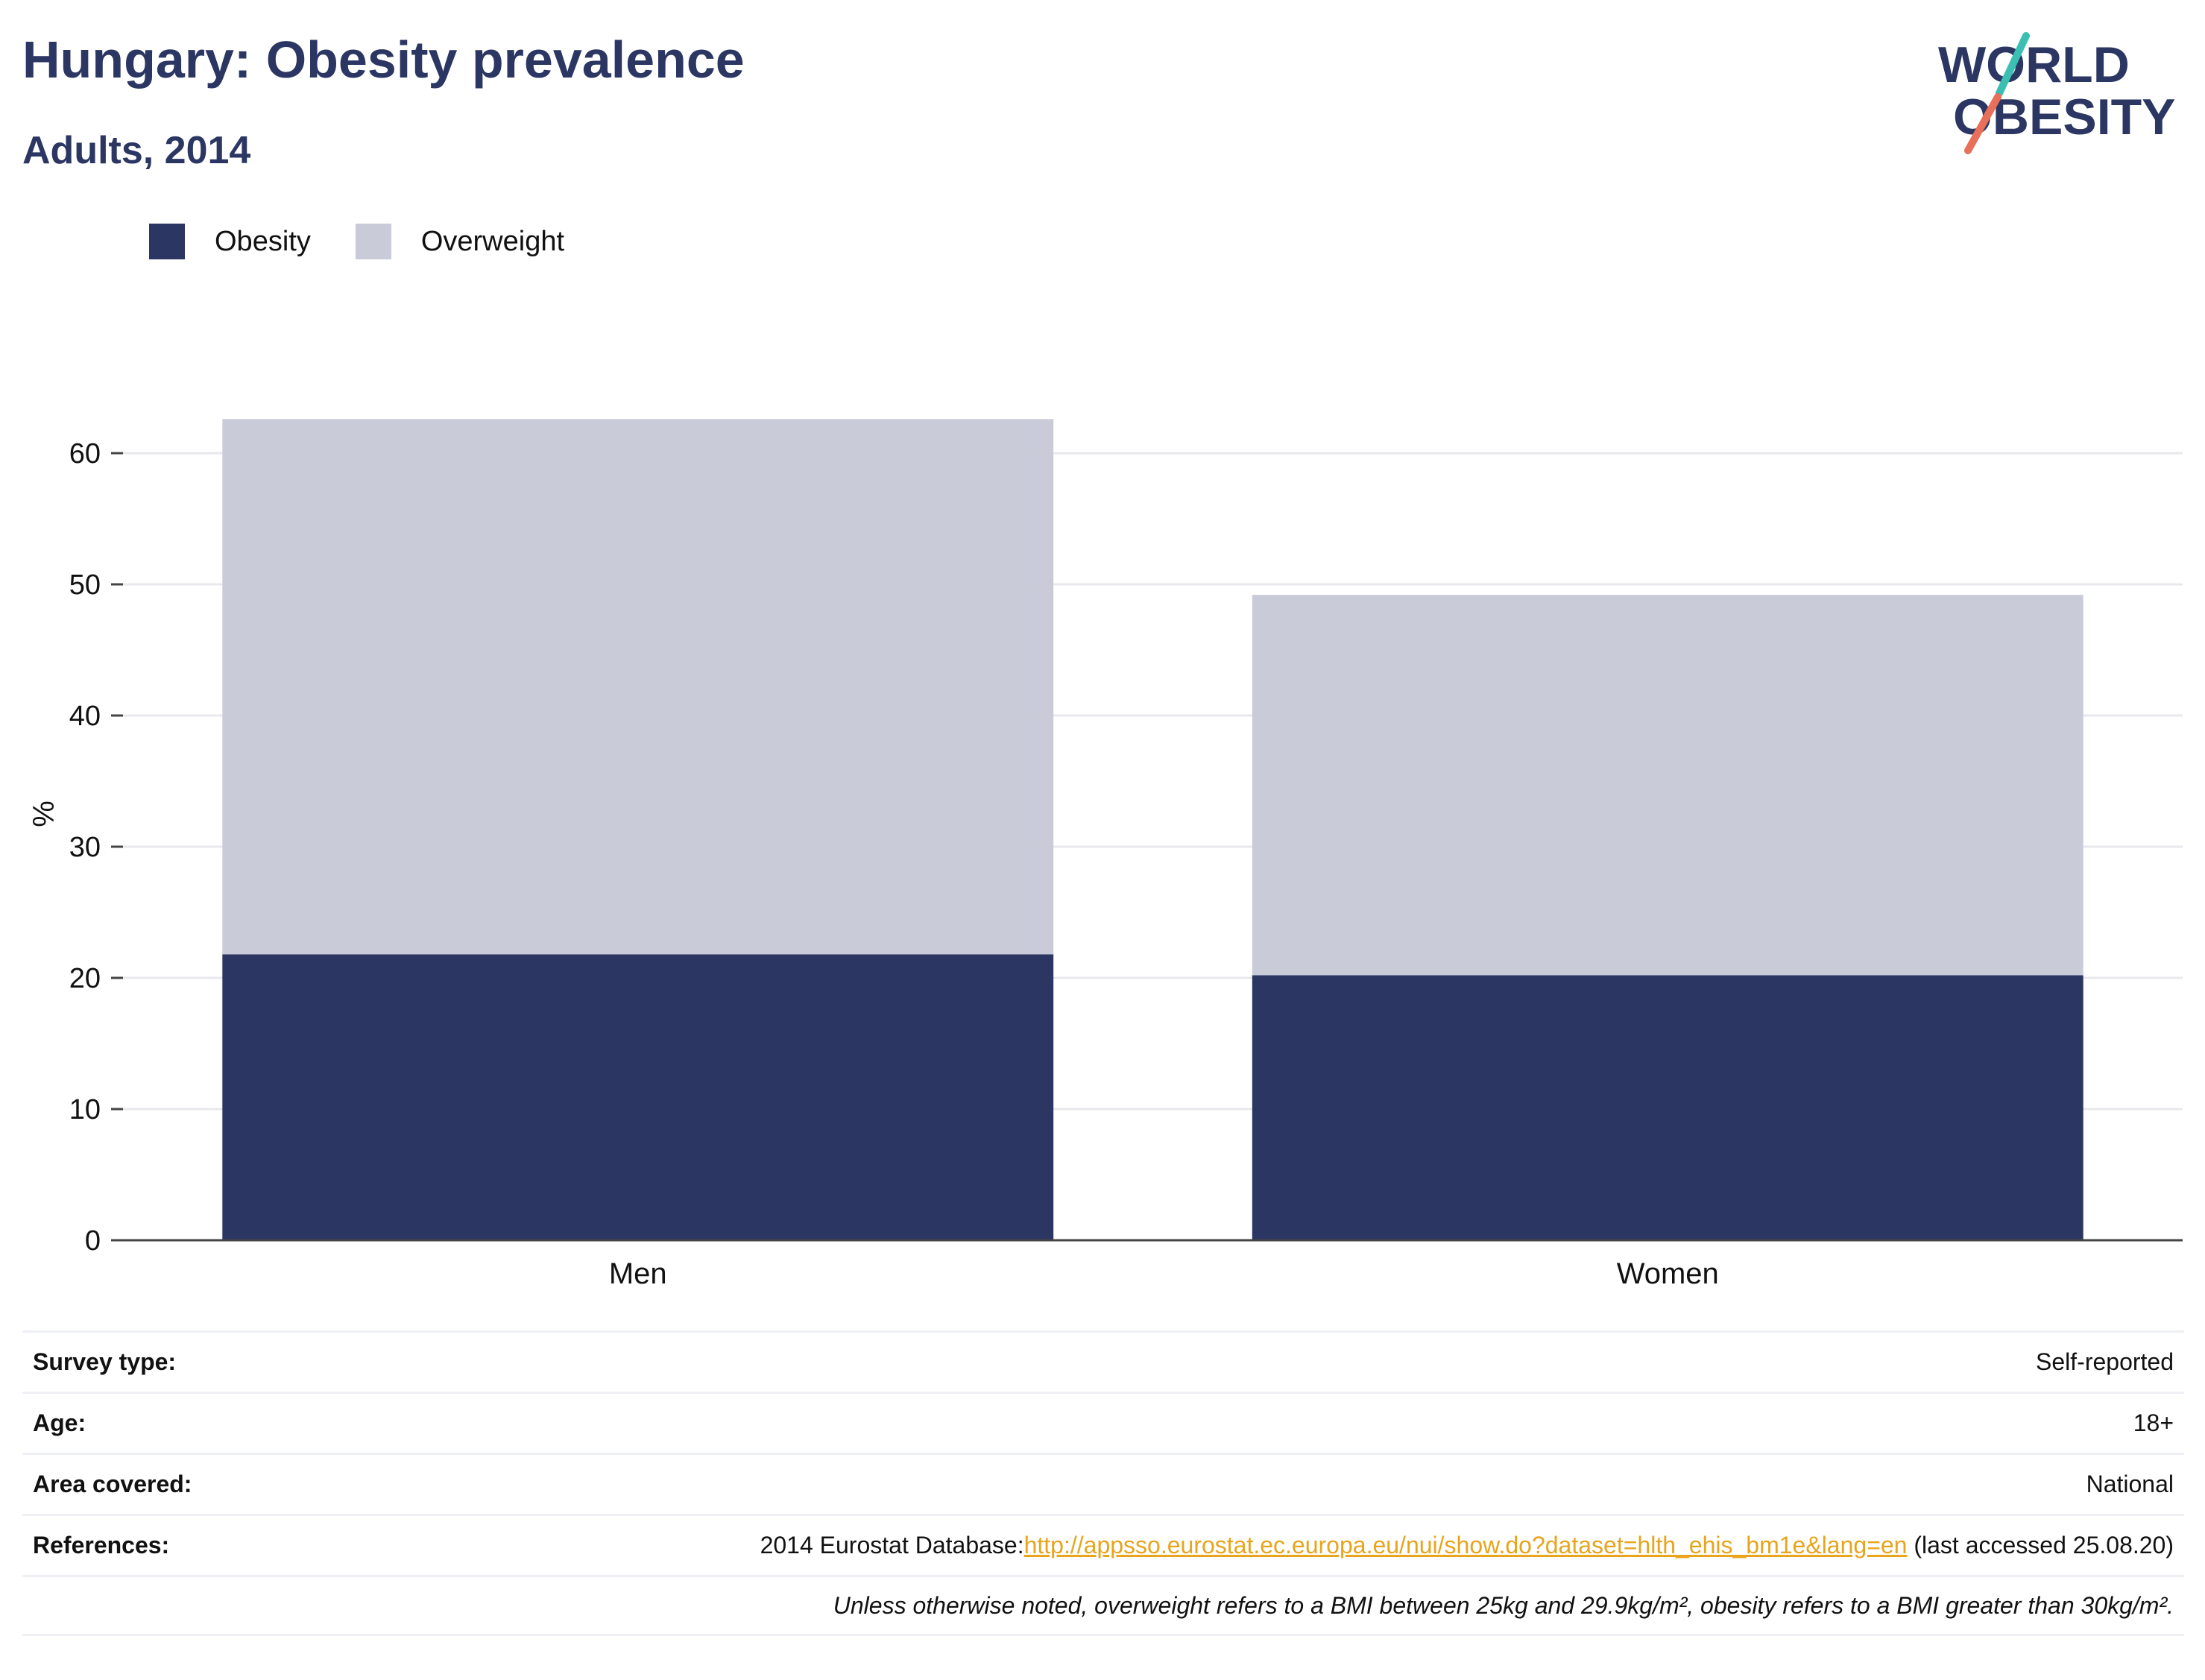 The image size is (2205, 1680). What do you see at coordinates (2013, 64) in the screenshot?
I see `logo-teal-slash` at bounding box center [2013, 64].